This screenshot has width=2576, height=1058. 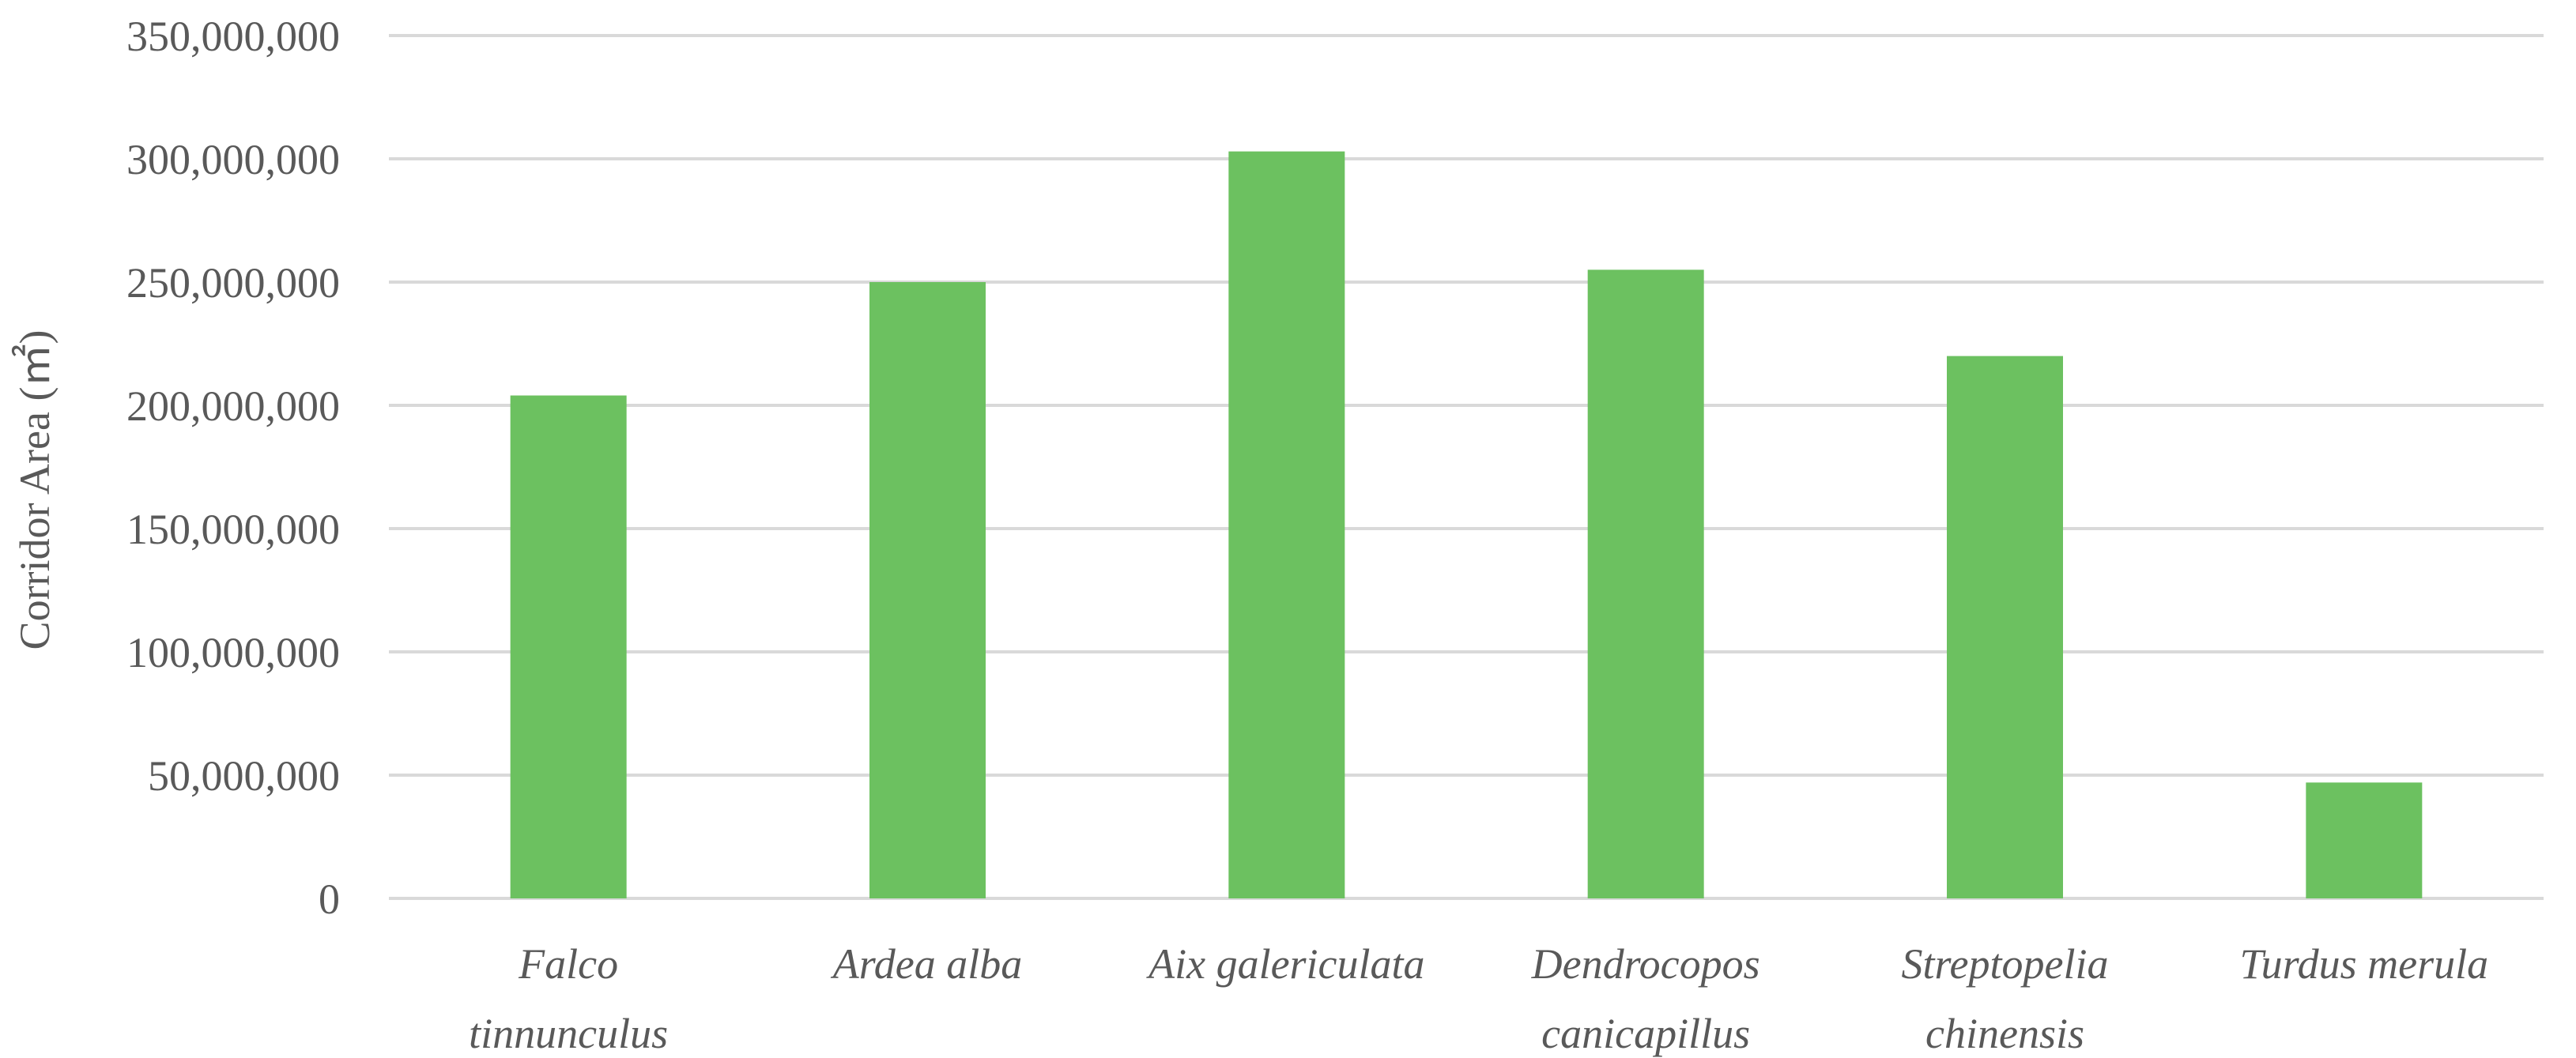 I want to click on x-category-label-line: Falco, so click(x=568, y=964).